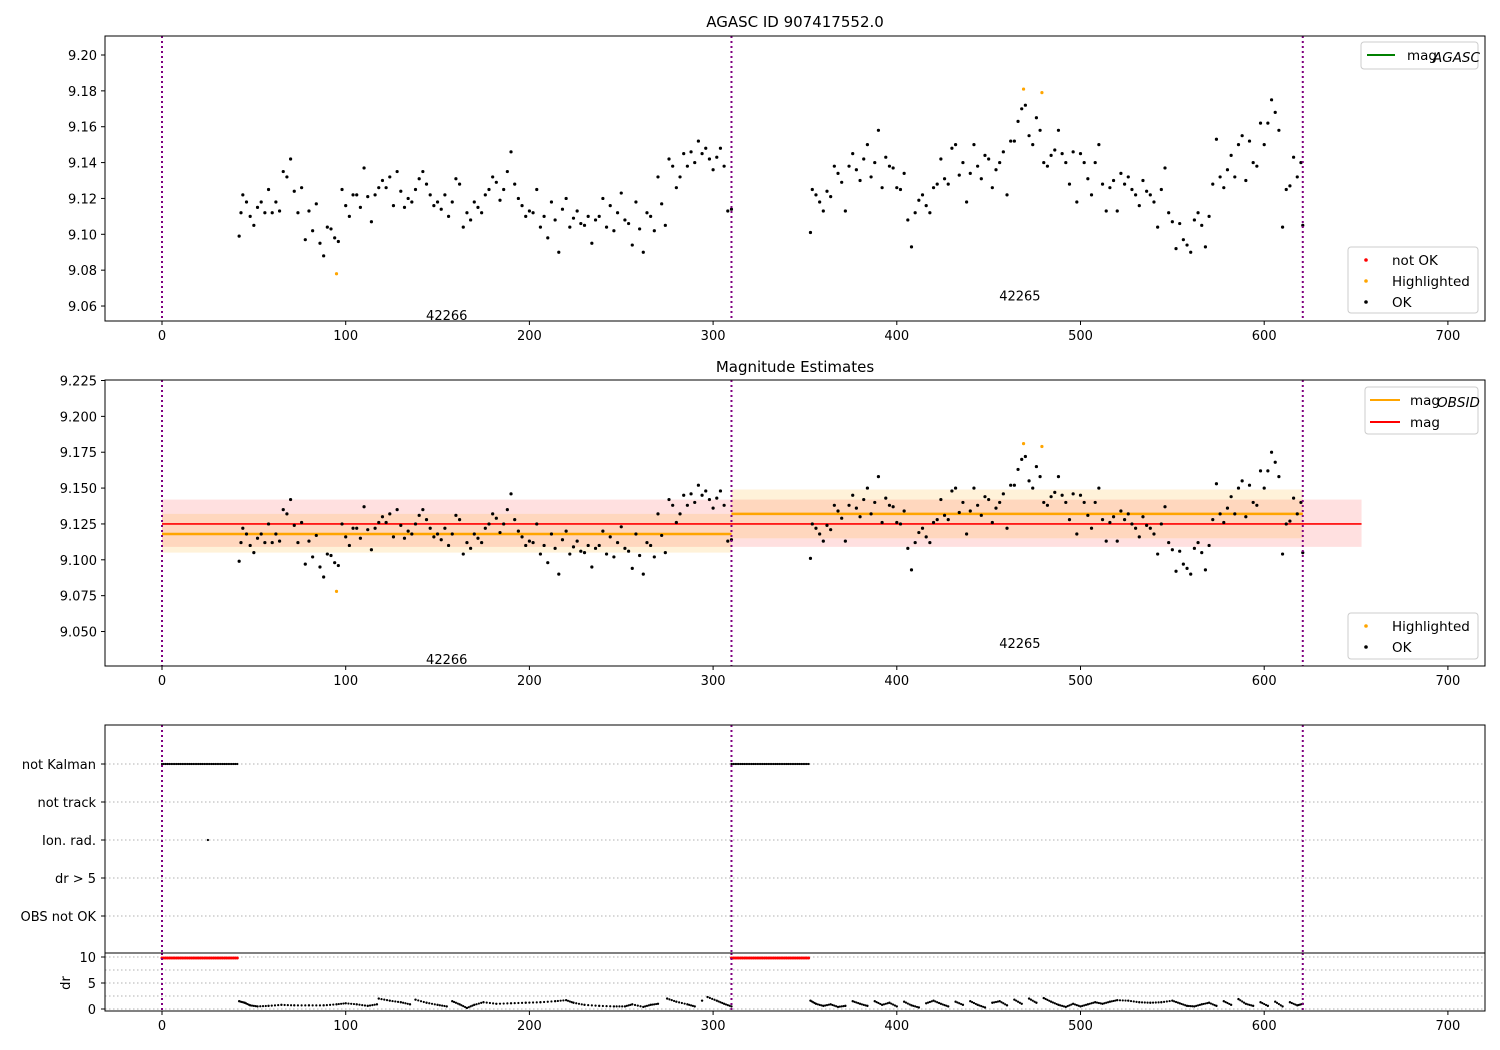  Describe the element at coordinates (1419, 55) in the screenshot. I see `plot1-legend-top` at that location.